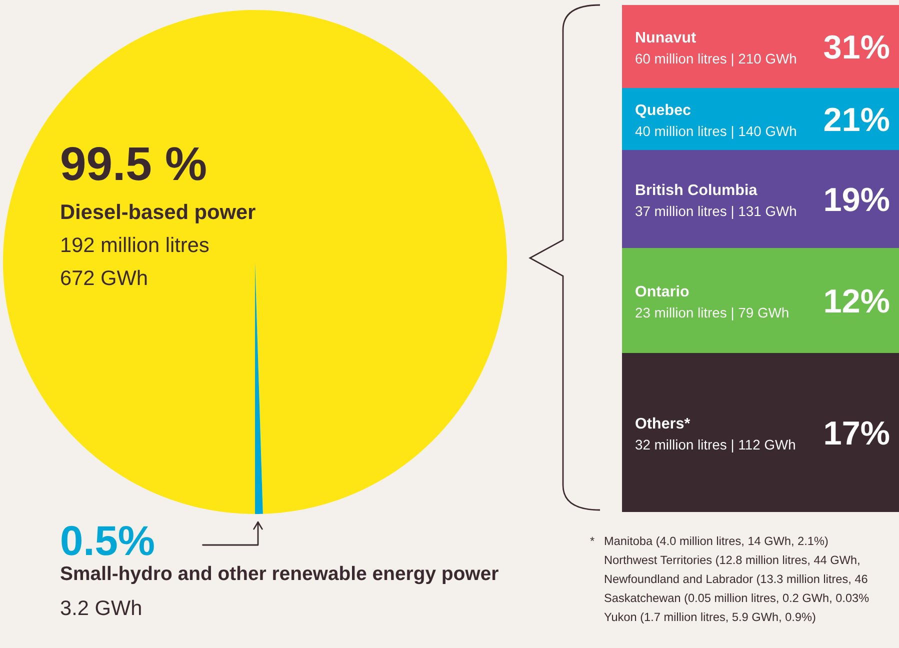 This screenshot has width=899, height=648. What do you see at coordinates (662, 291) in the screenshot?
I see `category-label: Ontario` at bounding box center [662, 291].